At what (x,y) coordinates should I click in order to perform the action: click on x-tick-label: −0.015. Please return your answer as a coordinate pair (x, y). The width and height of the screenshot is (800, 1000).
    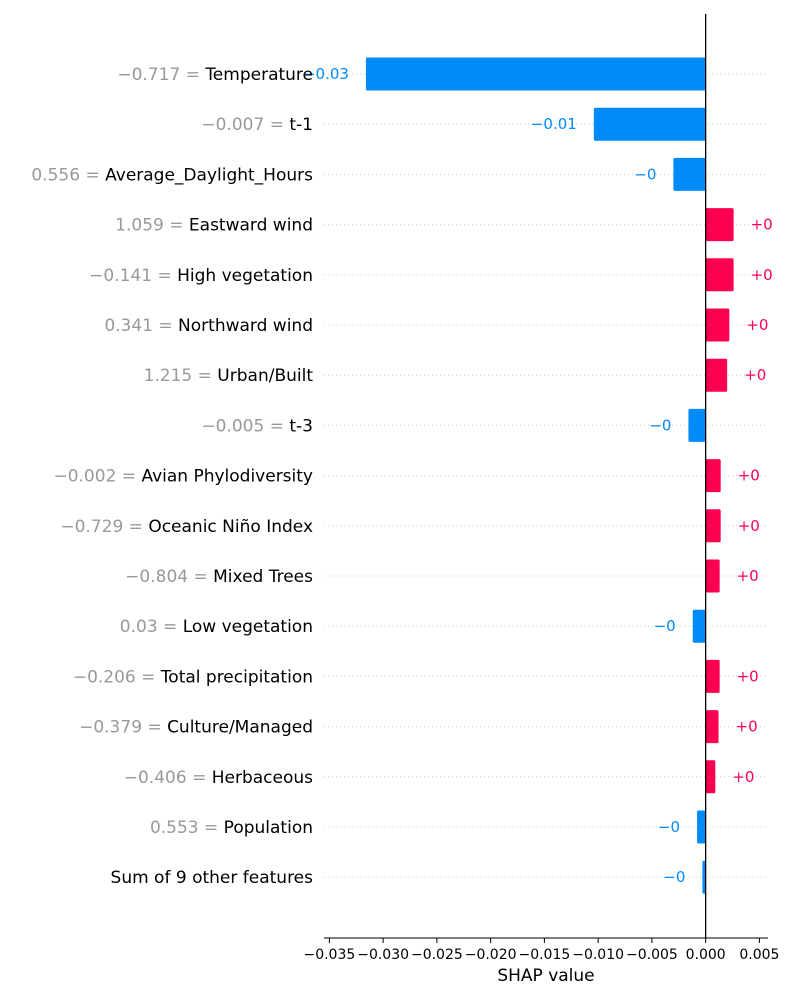
    Looking at the image, I should click on (544, 955).